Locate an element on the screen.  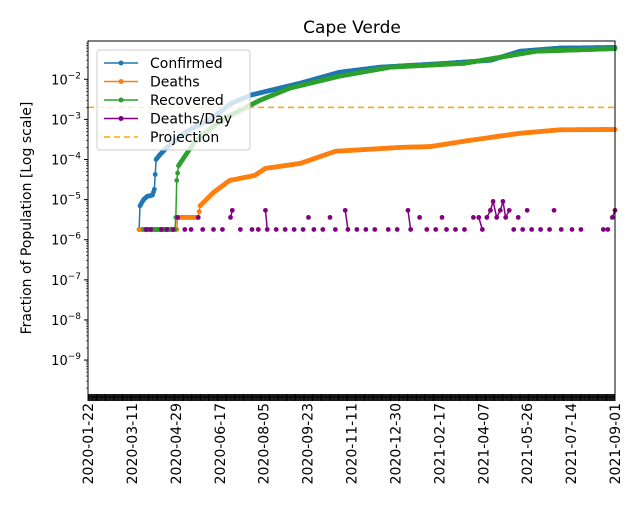
legend-label-confirmed: Confirmed is located at coordinates (186, 64).